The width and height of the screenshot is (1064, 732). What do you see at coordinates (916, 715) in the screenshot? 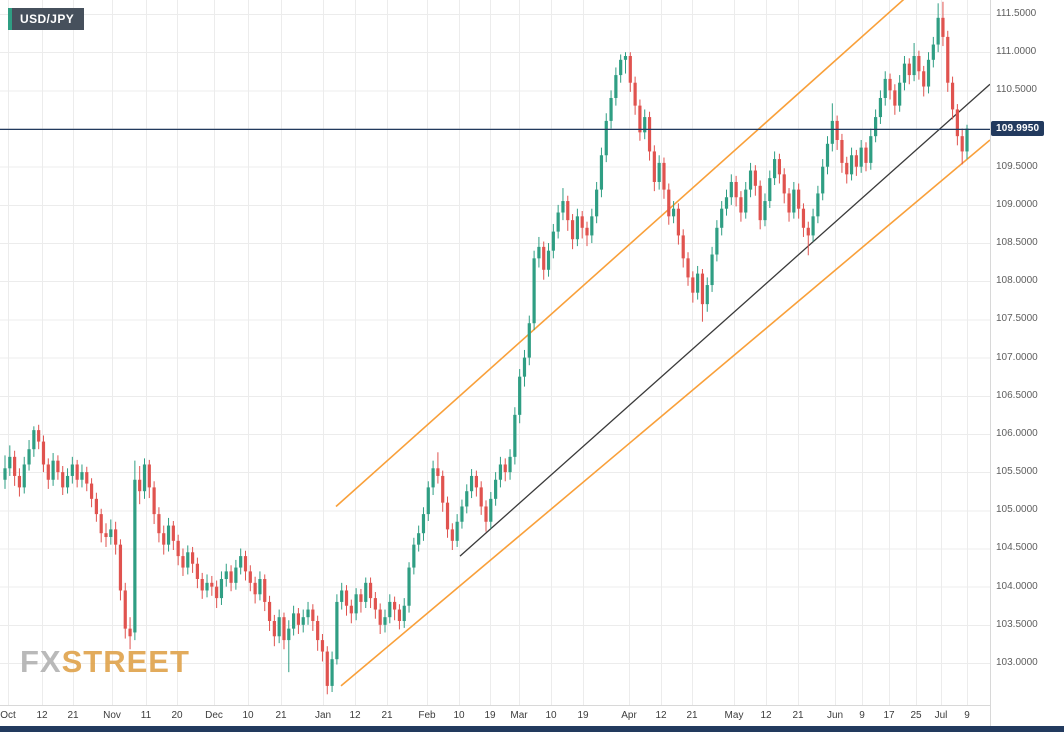
I see `time-axis-label: 25` at bounding box center [916, 715].